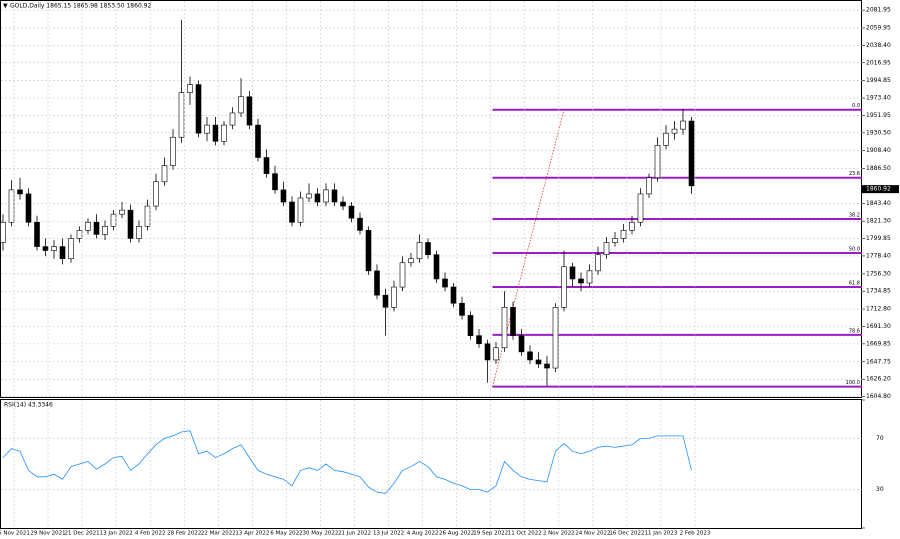 The height and width of the screenshot is (539, 900). Describe the element at coordinates (878, 132) in the screenshot. I see `y-tick-label: 1930.50` at that location.